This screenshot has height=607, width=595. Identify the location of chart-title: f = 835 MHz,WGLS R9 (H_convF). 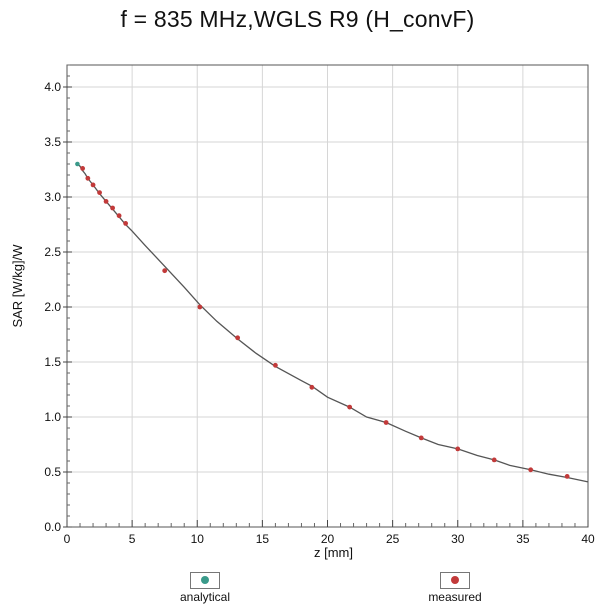
(297, 19).